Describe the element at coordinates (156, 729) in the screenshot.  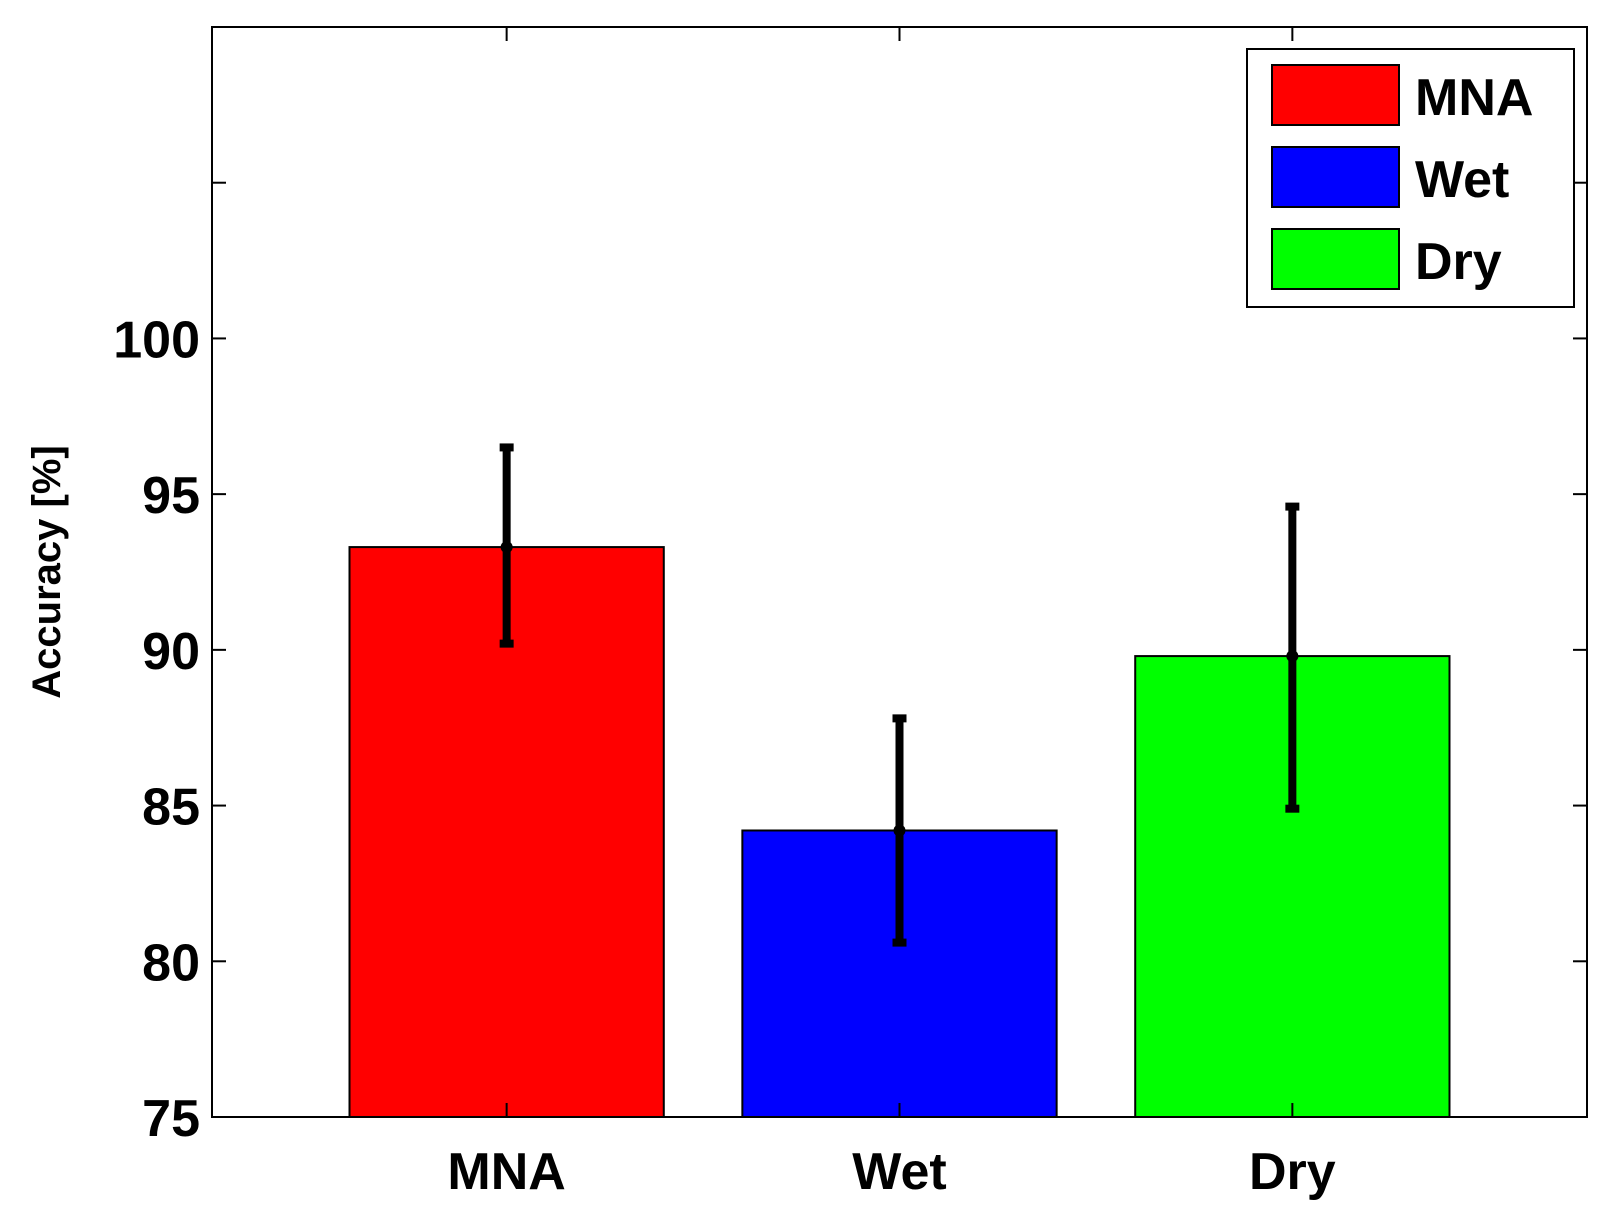
I see `y-tick-labels: 75 80 85 90 95 100` at that location.